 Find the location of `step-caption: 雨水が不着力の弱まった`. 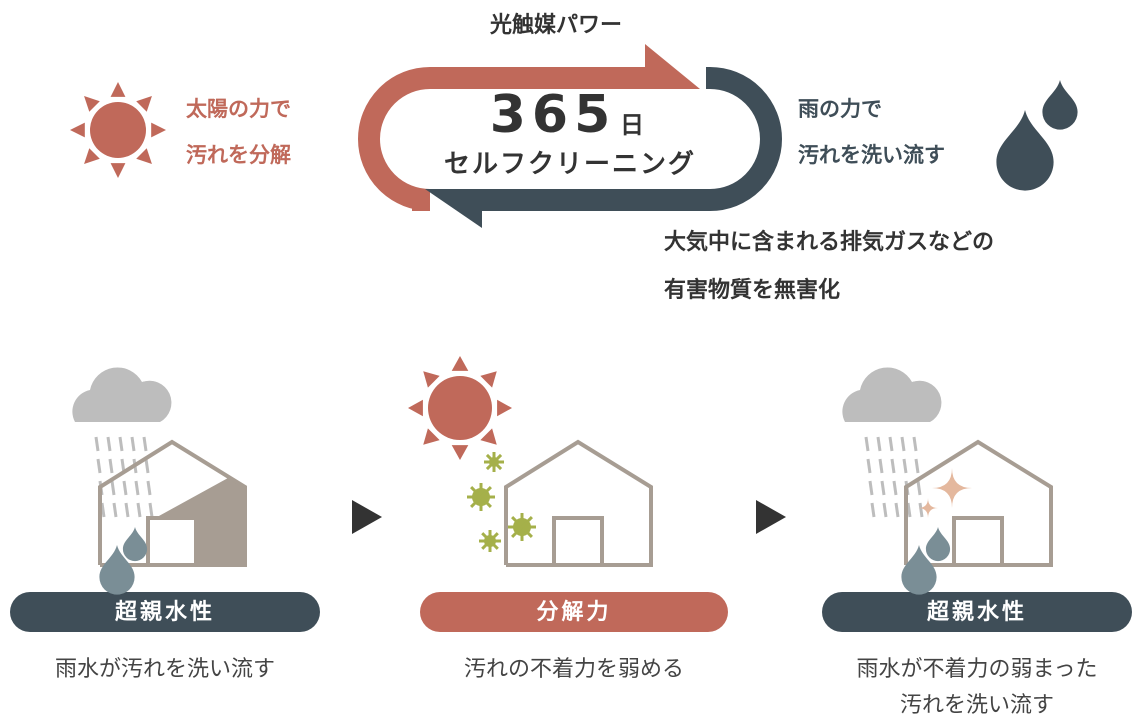

step-caption: 雨水が不着力の弱まった is located at coordinates (976, 669).